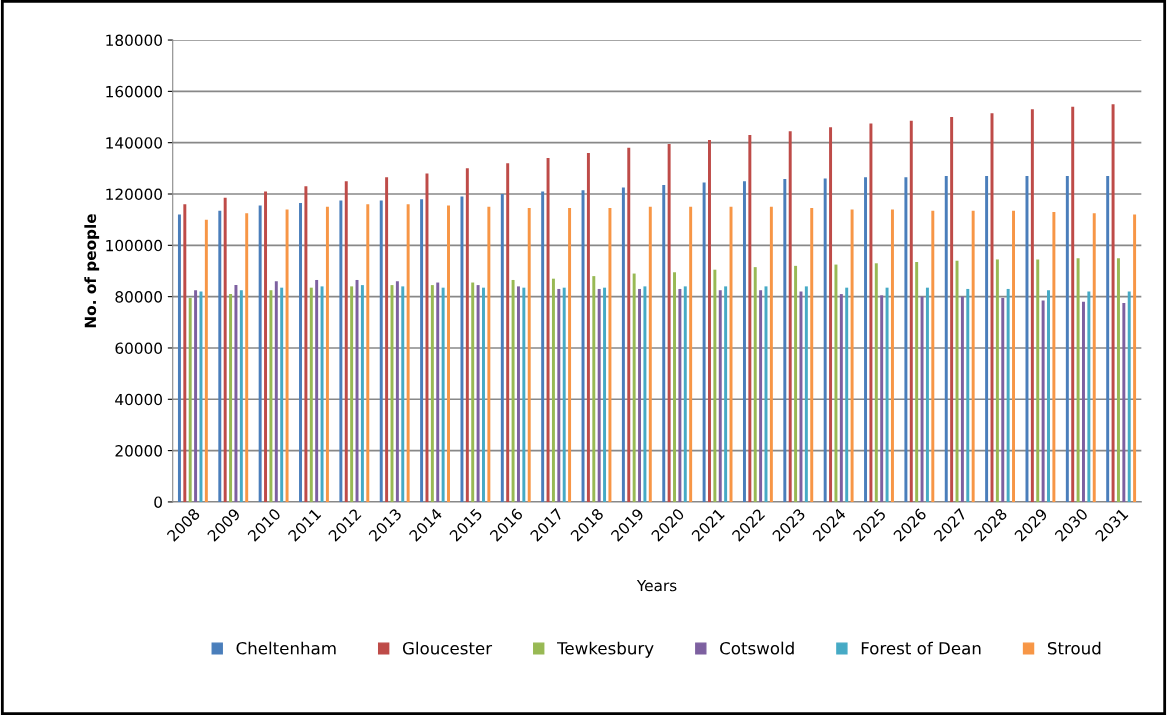 This screenshot has height=715, width=1167. I want to click on x-axis-title: Years, so click(656, 585).